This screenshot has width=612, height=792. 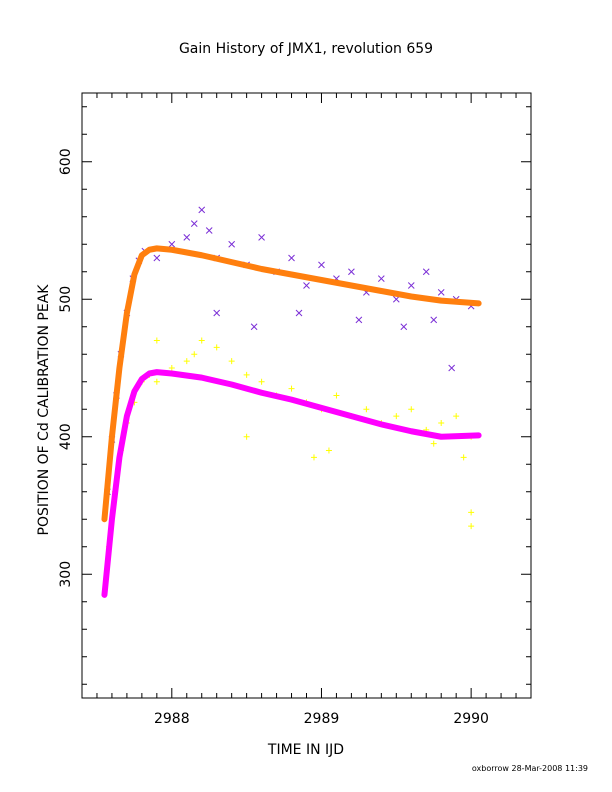 What do you see at coordinates (530, 768) in the screenshot?
I see `footer-stamp: oxborrow 28-Mar-2008 11:39` at bounding box center [530, 768].